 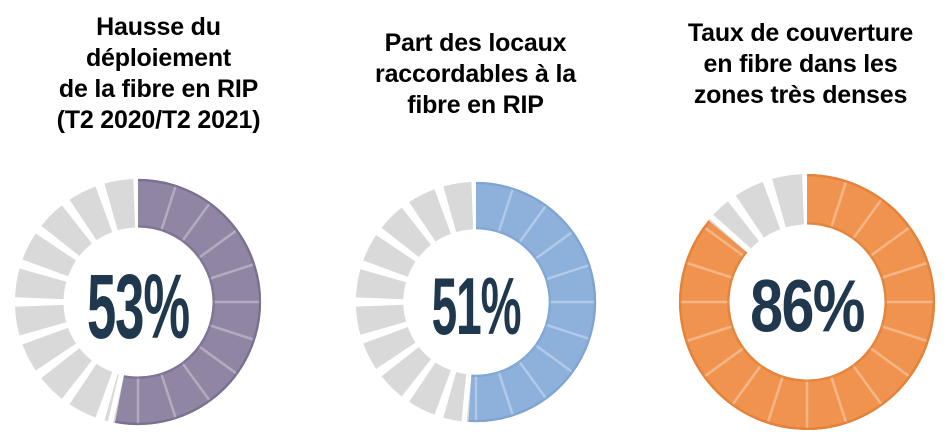 What do you see at coordinates (800, 33) in the screenshot?
I see `chart-title-line: Taux de couverture` at bounding box center [800, 33].